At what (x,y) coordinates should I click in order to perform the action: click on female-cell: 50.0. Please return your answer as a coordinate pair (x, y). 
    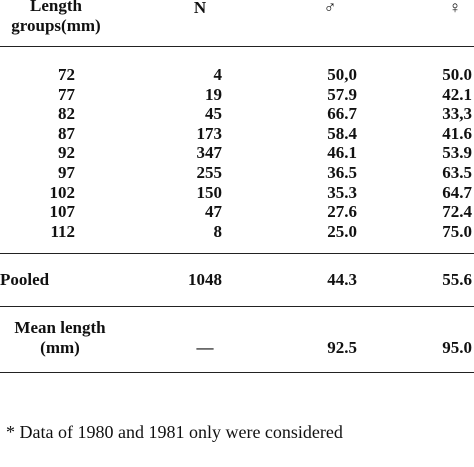
    Looking at the image, I should click on (457, 74).